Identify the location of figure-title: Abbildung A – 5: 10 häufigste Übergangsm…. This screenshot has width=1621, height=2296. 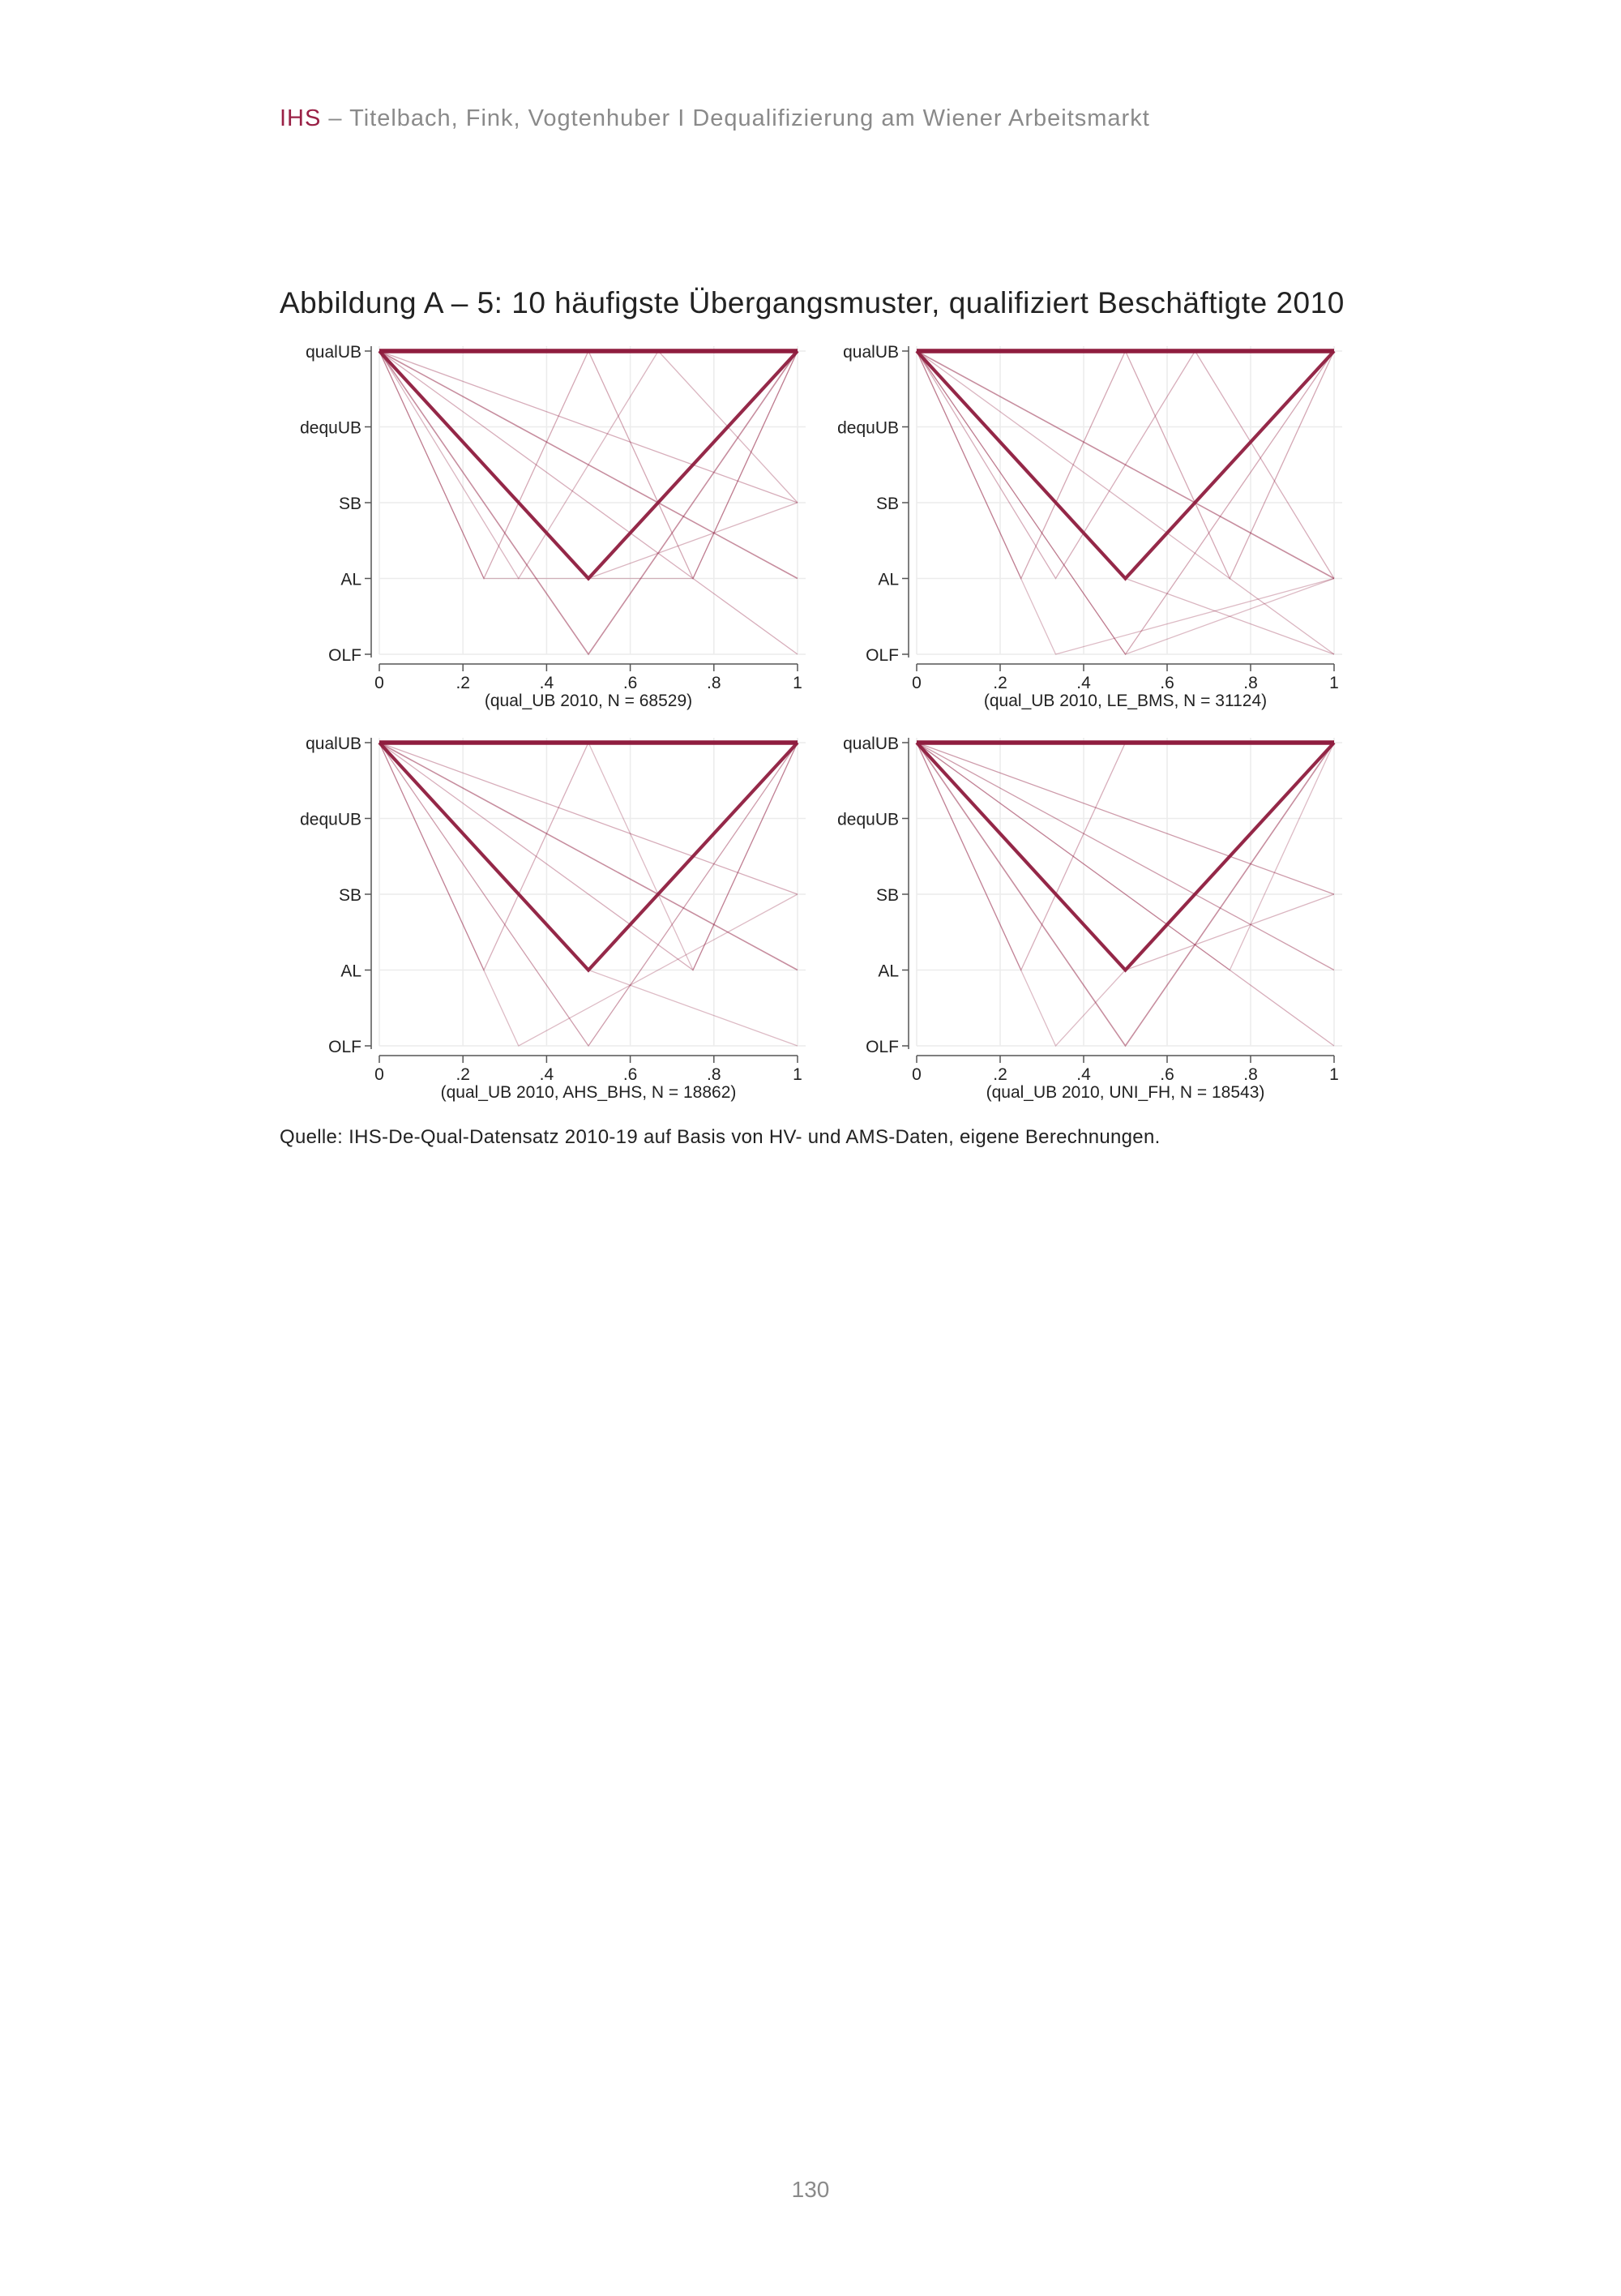
(812, 303).